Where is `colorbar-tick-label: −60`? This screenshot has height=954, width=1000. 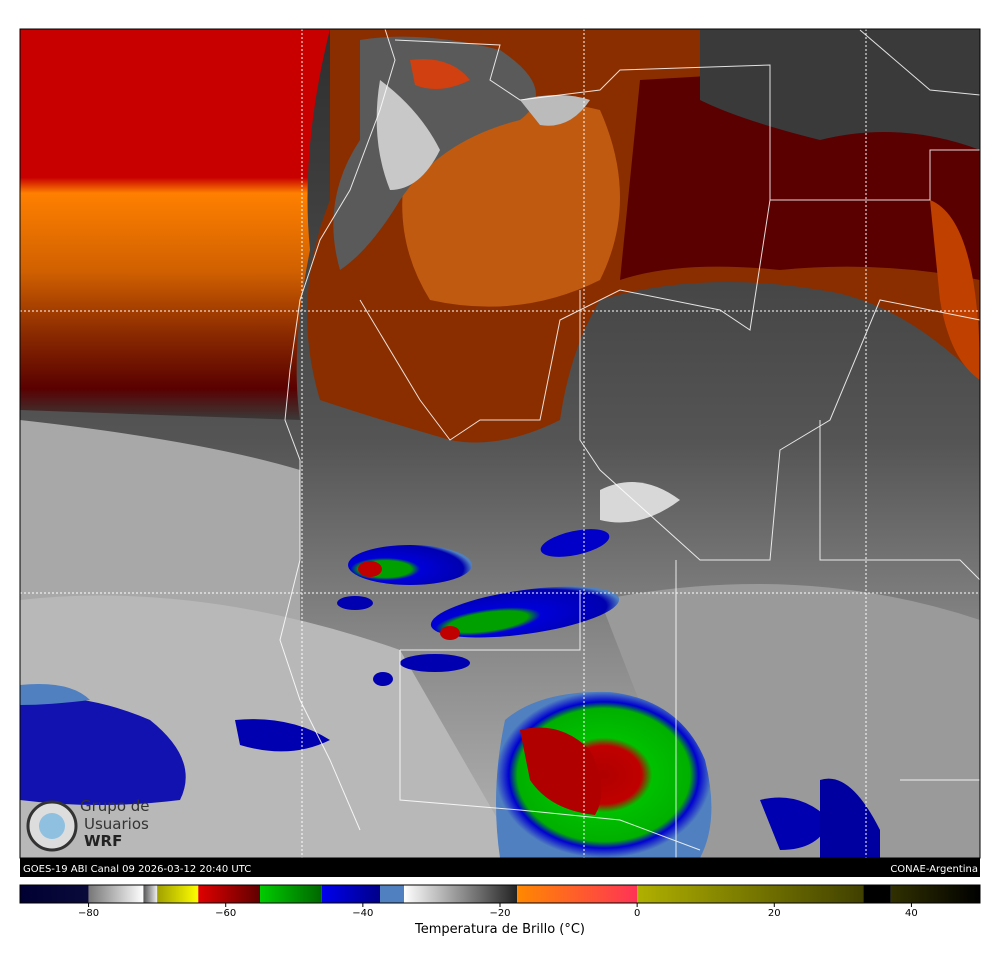
colorbar-tick-label: −60 is located at coordinates (225, 913).